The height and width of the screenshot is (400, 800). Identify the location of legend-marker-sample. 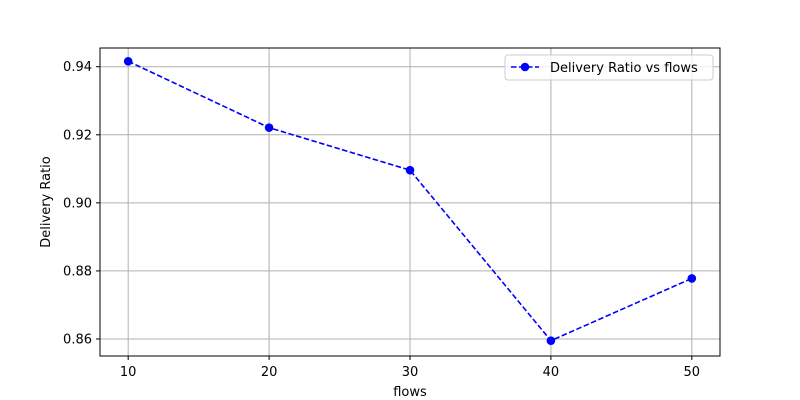
(525, 67).